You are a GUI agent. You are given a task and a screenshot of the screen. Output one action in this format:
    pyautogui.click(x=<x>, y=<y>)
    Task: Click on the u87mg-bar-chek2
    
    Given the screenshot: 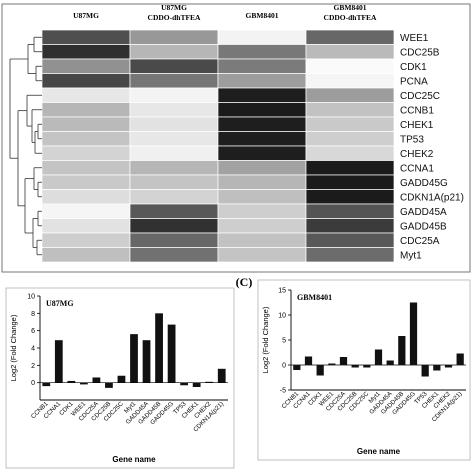 What is the action you would take?
    pyautogui.click(x=209, y=382)
    